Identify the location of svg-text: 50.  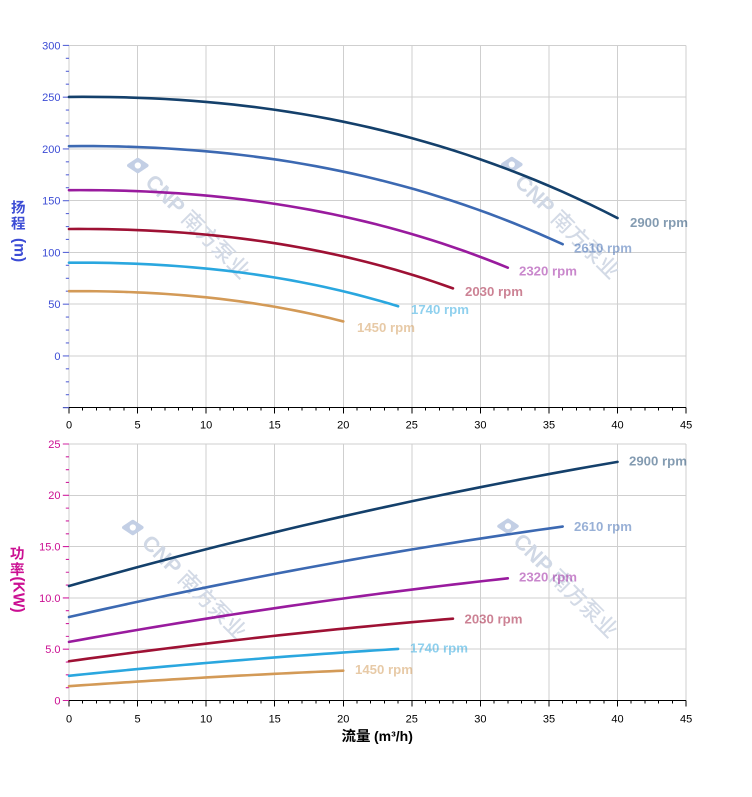
(54, 305).